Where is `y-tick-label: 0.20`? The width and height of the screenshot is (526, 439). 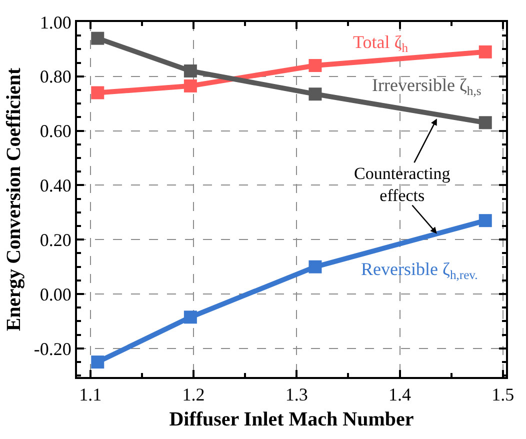
y-tick-label: 0.20 is located at coordinates (56, 240).